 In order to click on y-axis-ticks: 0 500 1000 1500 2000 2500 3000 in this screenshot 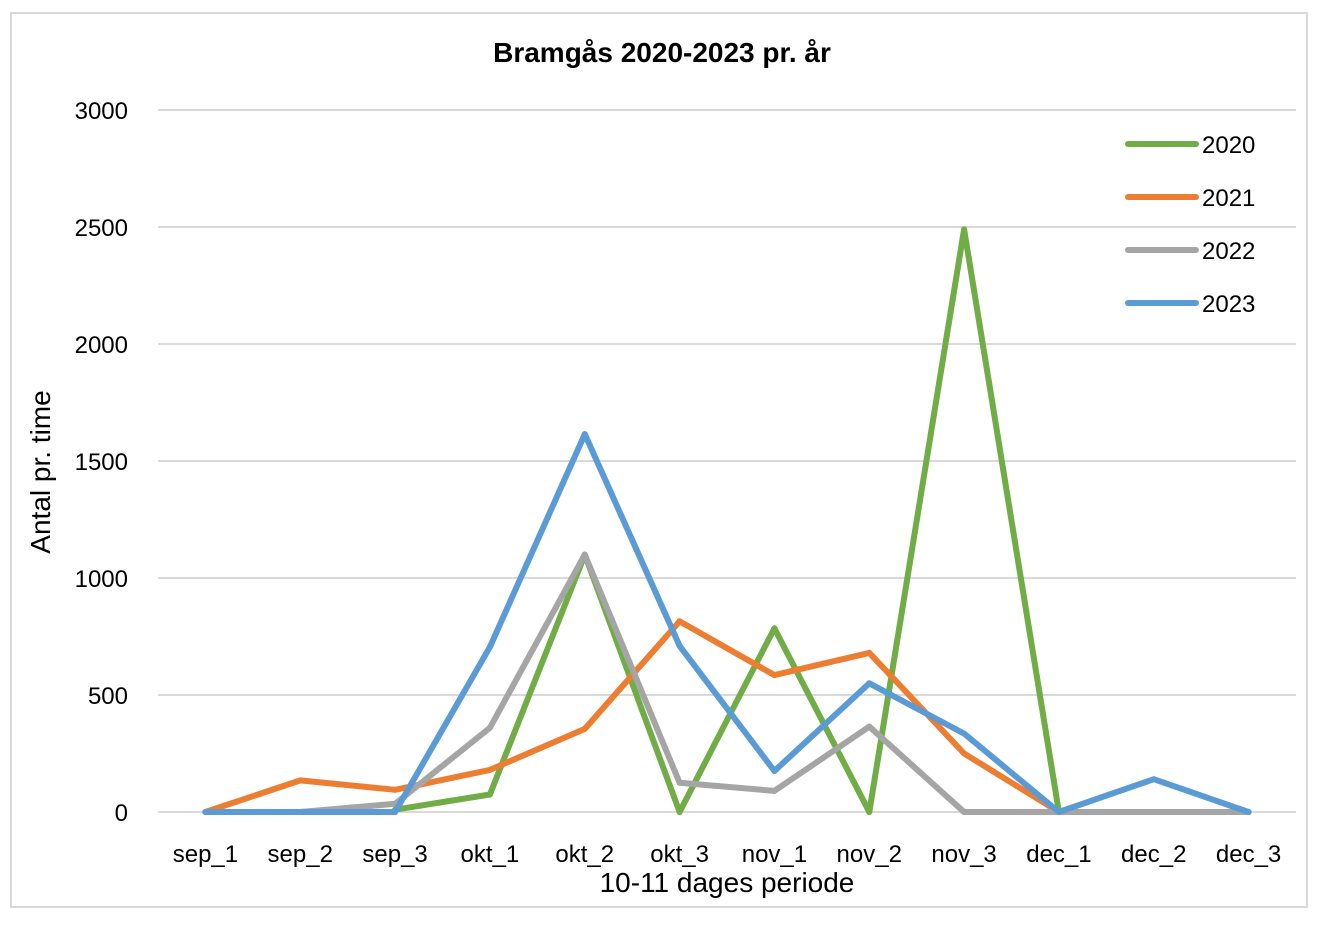, I will do `click(101, 462)`.